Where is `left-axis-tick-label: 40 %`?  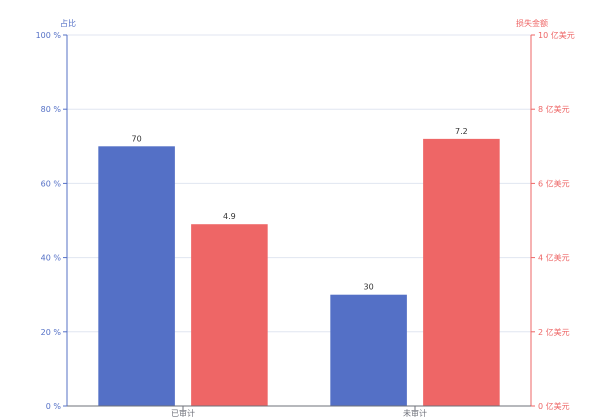 left-axis-tick-label: 40 % is located at coordinates (51, 258).